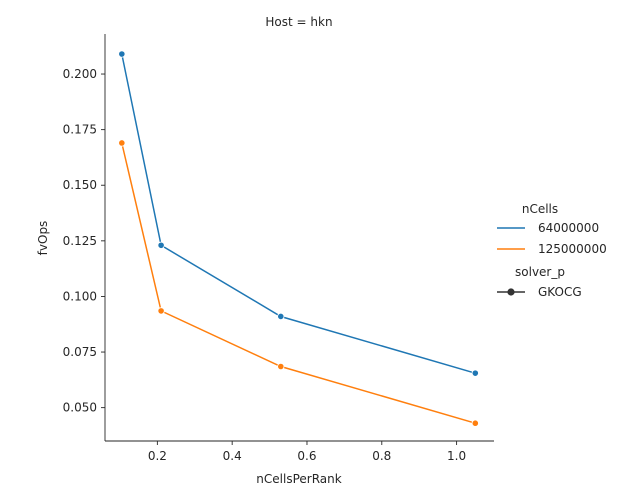 This screenshot has width=628, height=504. I want to click on y-tick-label: 0.100, so click(80, 296).